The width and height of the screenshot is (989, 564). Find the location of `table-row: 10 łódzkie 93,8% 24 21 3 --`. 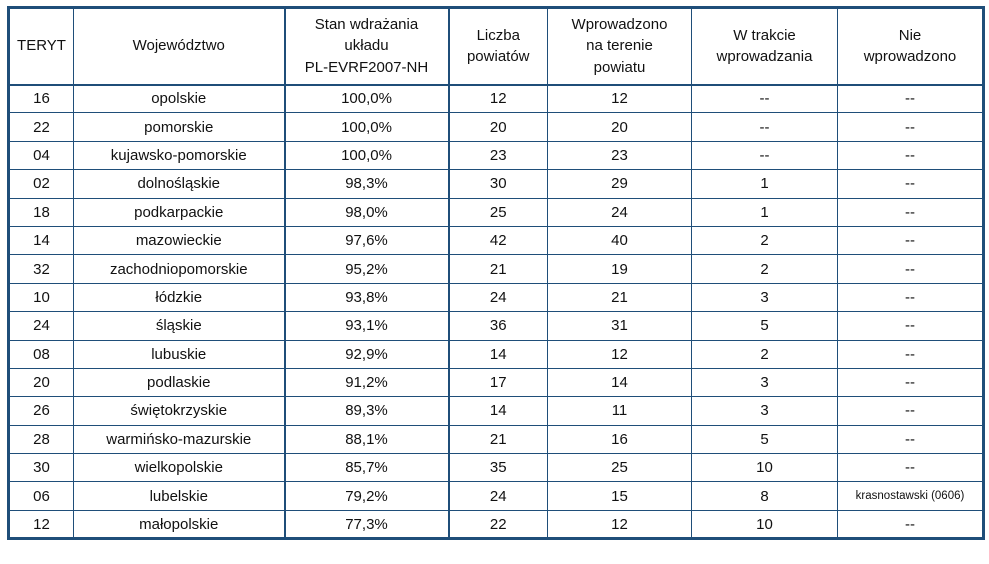

table-row: 10 łódzkie 93,8% 24 21 3 -- is located at coordinates (496, 297).